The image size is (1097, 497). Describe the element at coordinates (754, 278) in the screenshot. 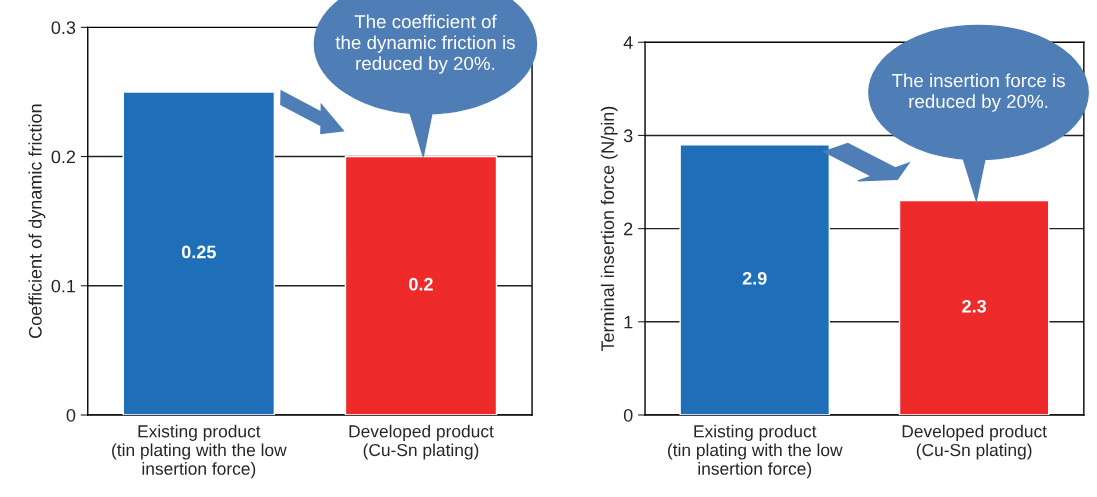

I see `data-label: 2.9` at that location.